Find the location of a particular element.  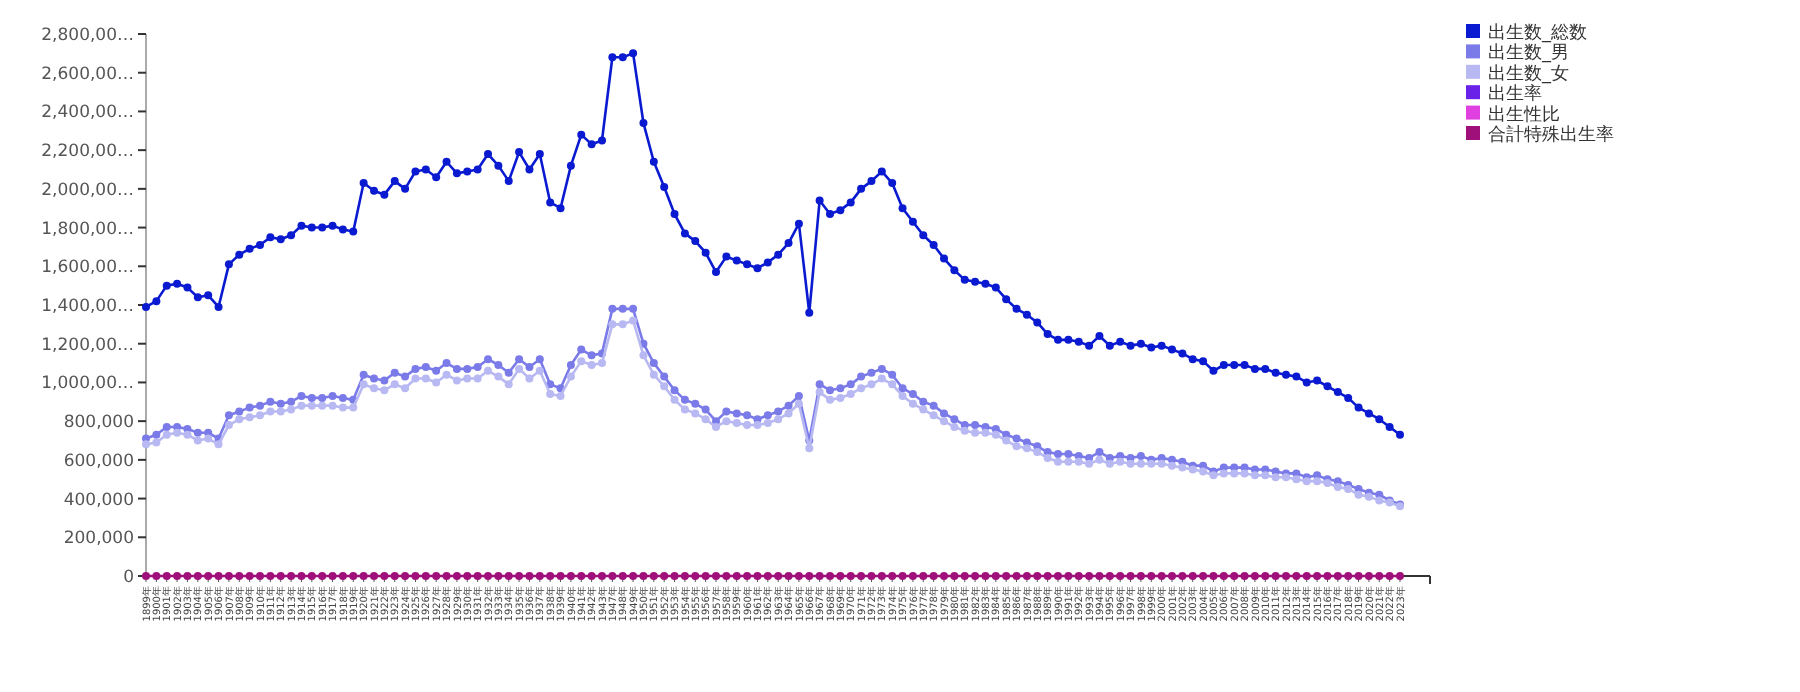

legend-label: 出生数_総数 is located at coordinates (1537, 33).